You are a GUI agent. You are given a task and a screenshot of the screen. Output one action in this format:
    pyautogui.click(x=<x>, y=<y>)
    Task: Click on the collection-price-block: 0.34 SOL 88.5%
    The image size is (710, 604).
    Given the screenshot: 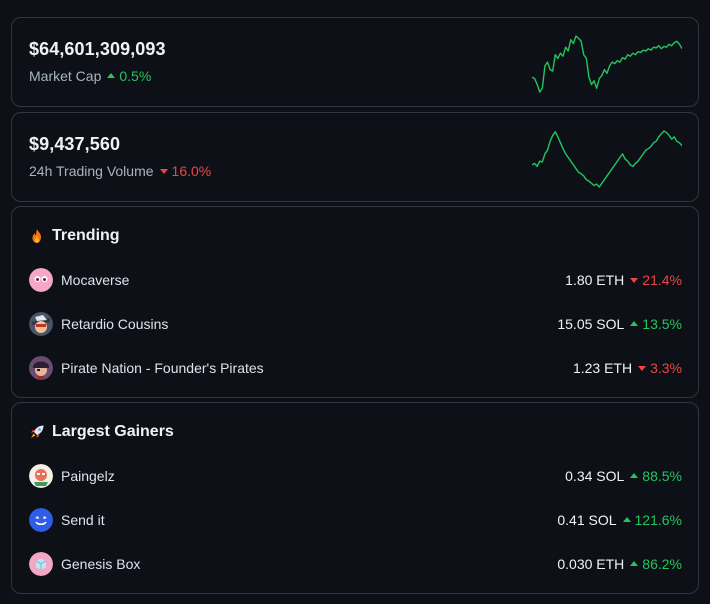 What is the action you would take?
    pyautogui.click(x=623, y=476)
    